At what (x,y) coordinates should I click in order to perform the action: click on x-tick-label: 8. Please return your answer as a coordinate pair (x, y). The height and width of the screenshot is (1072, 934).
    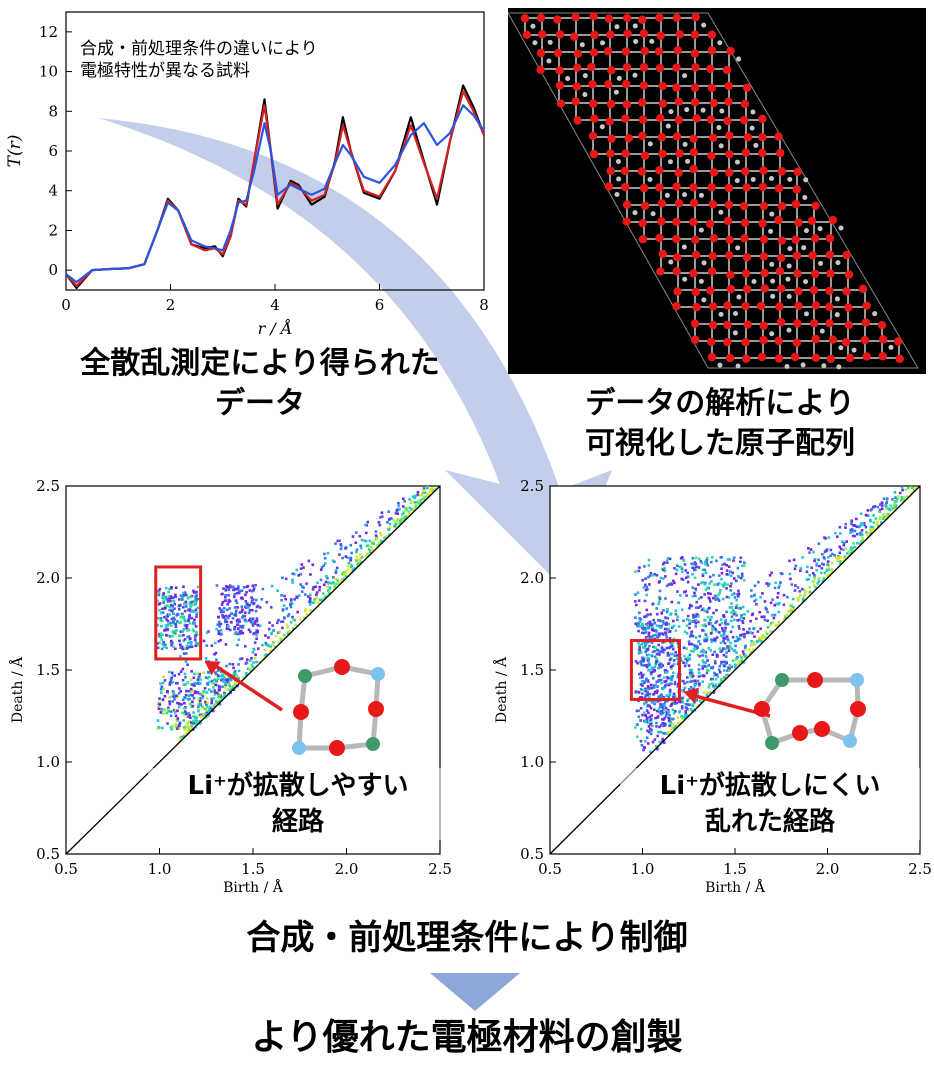
    Looking at the image, I should click on (484, 305).